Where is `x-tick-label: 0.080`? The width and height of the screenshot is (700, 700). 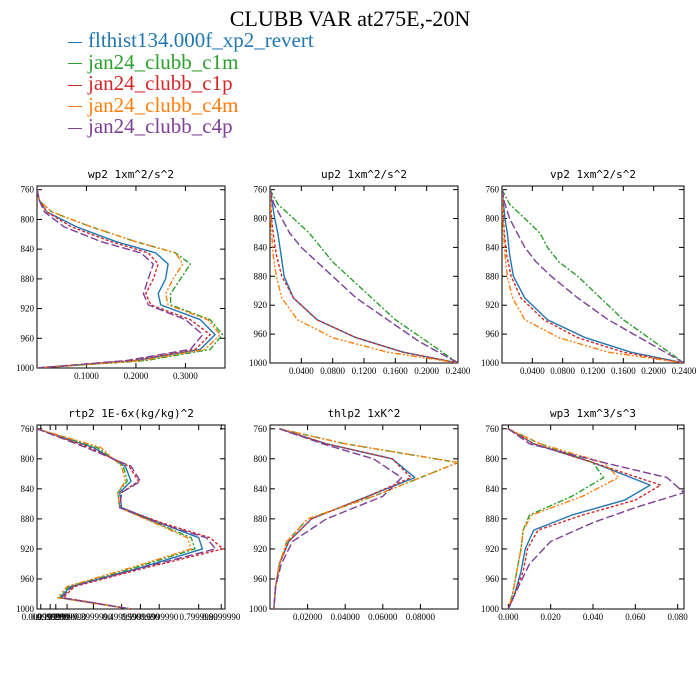
x-tick-label: 0.080 is located at coordinates (678, 617).